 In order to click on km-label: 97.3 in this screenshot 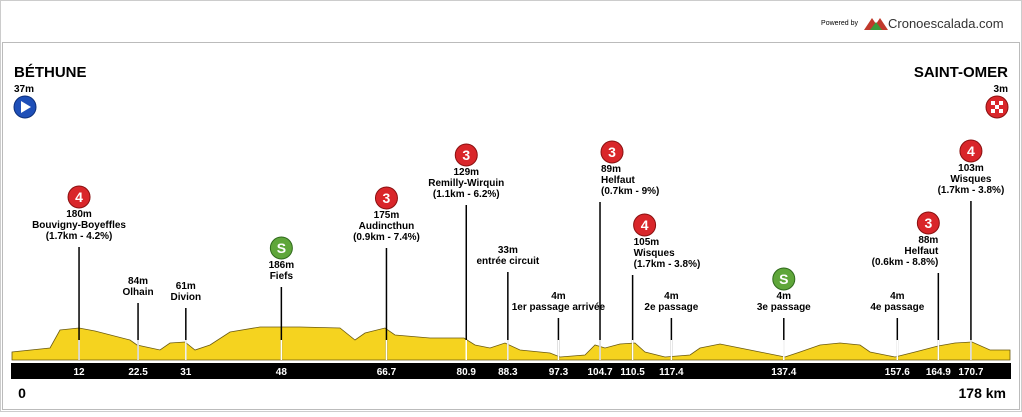, I will do `click(559, 372)`.